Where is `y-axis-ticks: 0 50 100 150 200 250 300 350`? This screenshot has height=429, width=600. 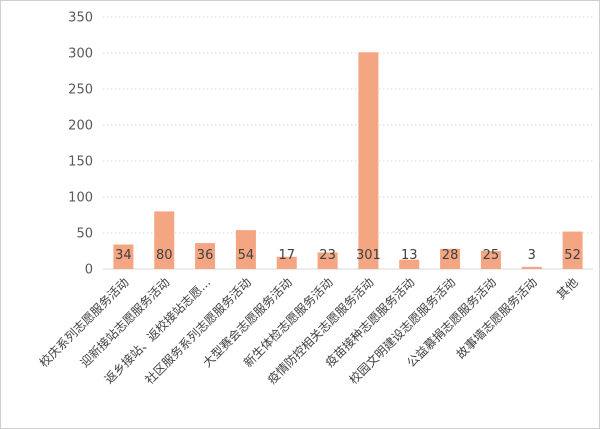 y-axis-ticks: 0 50 100 150 200 250 300 350 is located at coordinates (80, 144).